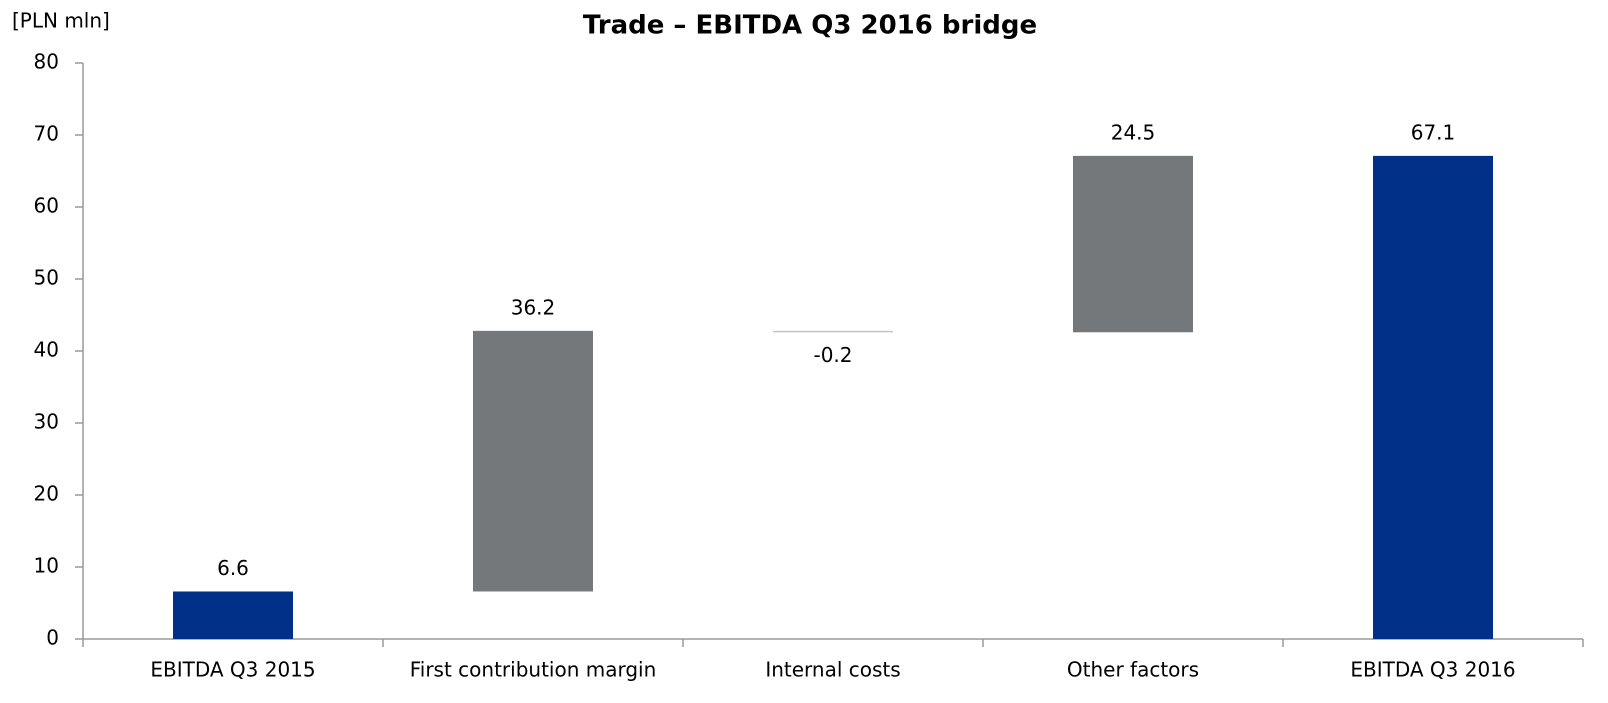  What do you see at coordinates (533, 670) in the screenshot?
I see `x-tick-label: First contribution margin` at bounding box center [533, 670].